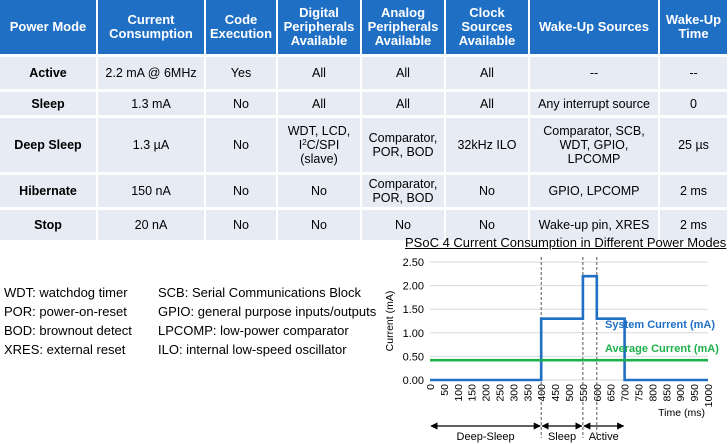  I want to click on header-power-mode: Power Mode, so click(49, 28).